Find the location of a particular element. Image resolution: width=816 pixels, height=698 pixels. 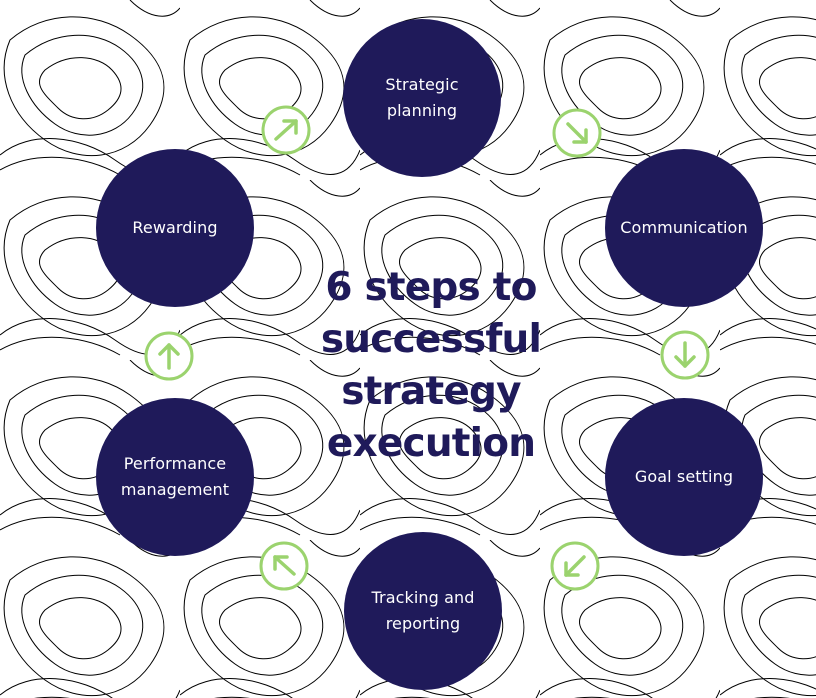

step-strategic-planning: Strategic planning is located at coordinates (422, 98).